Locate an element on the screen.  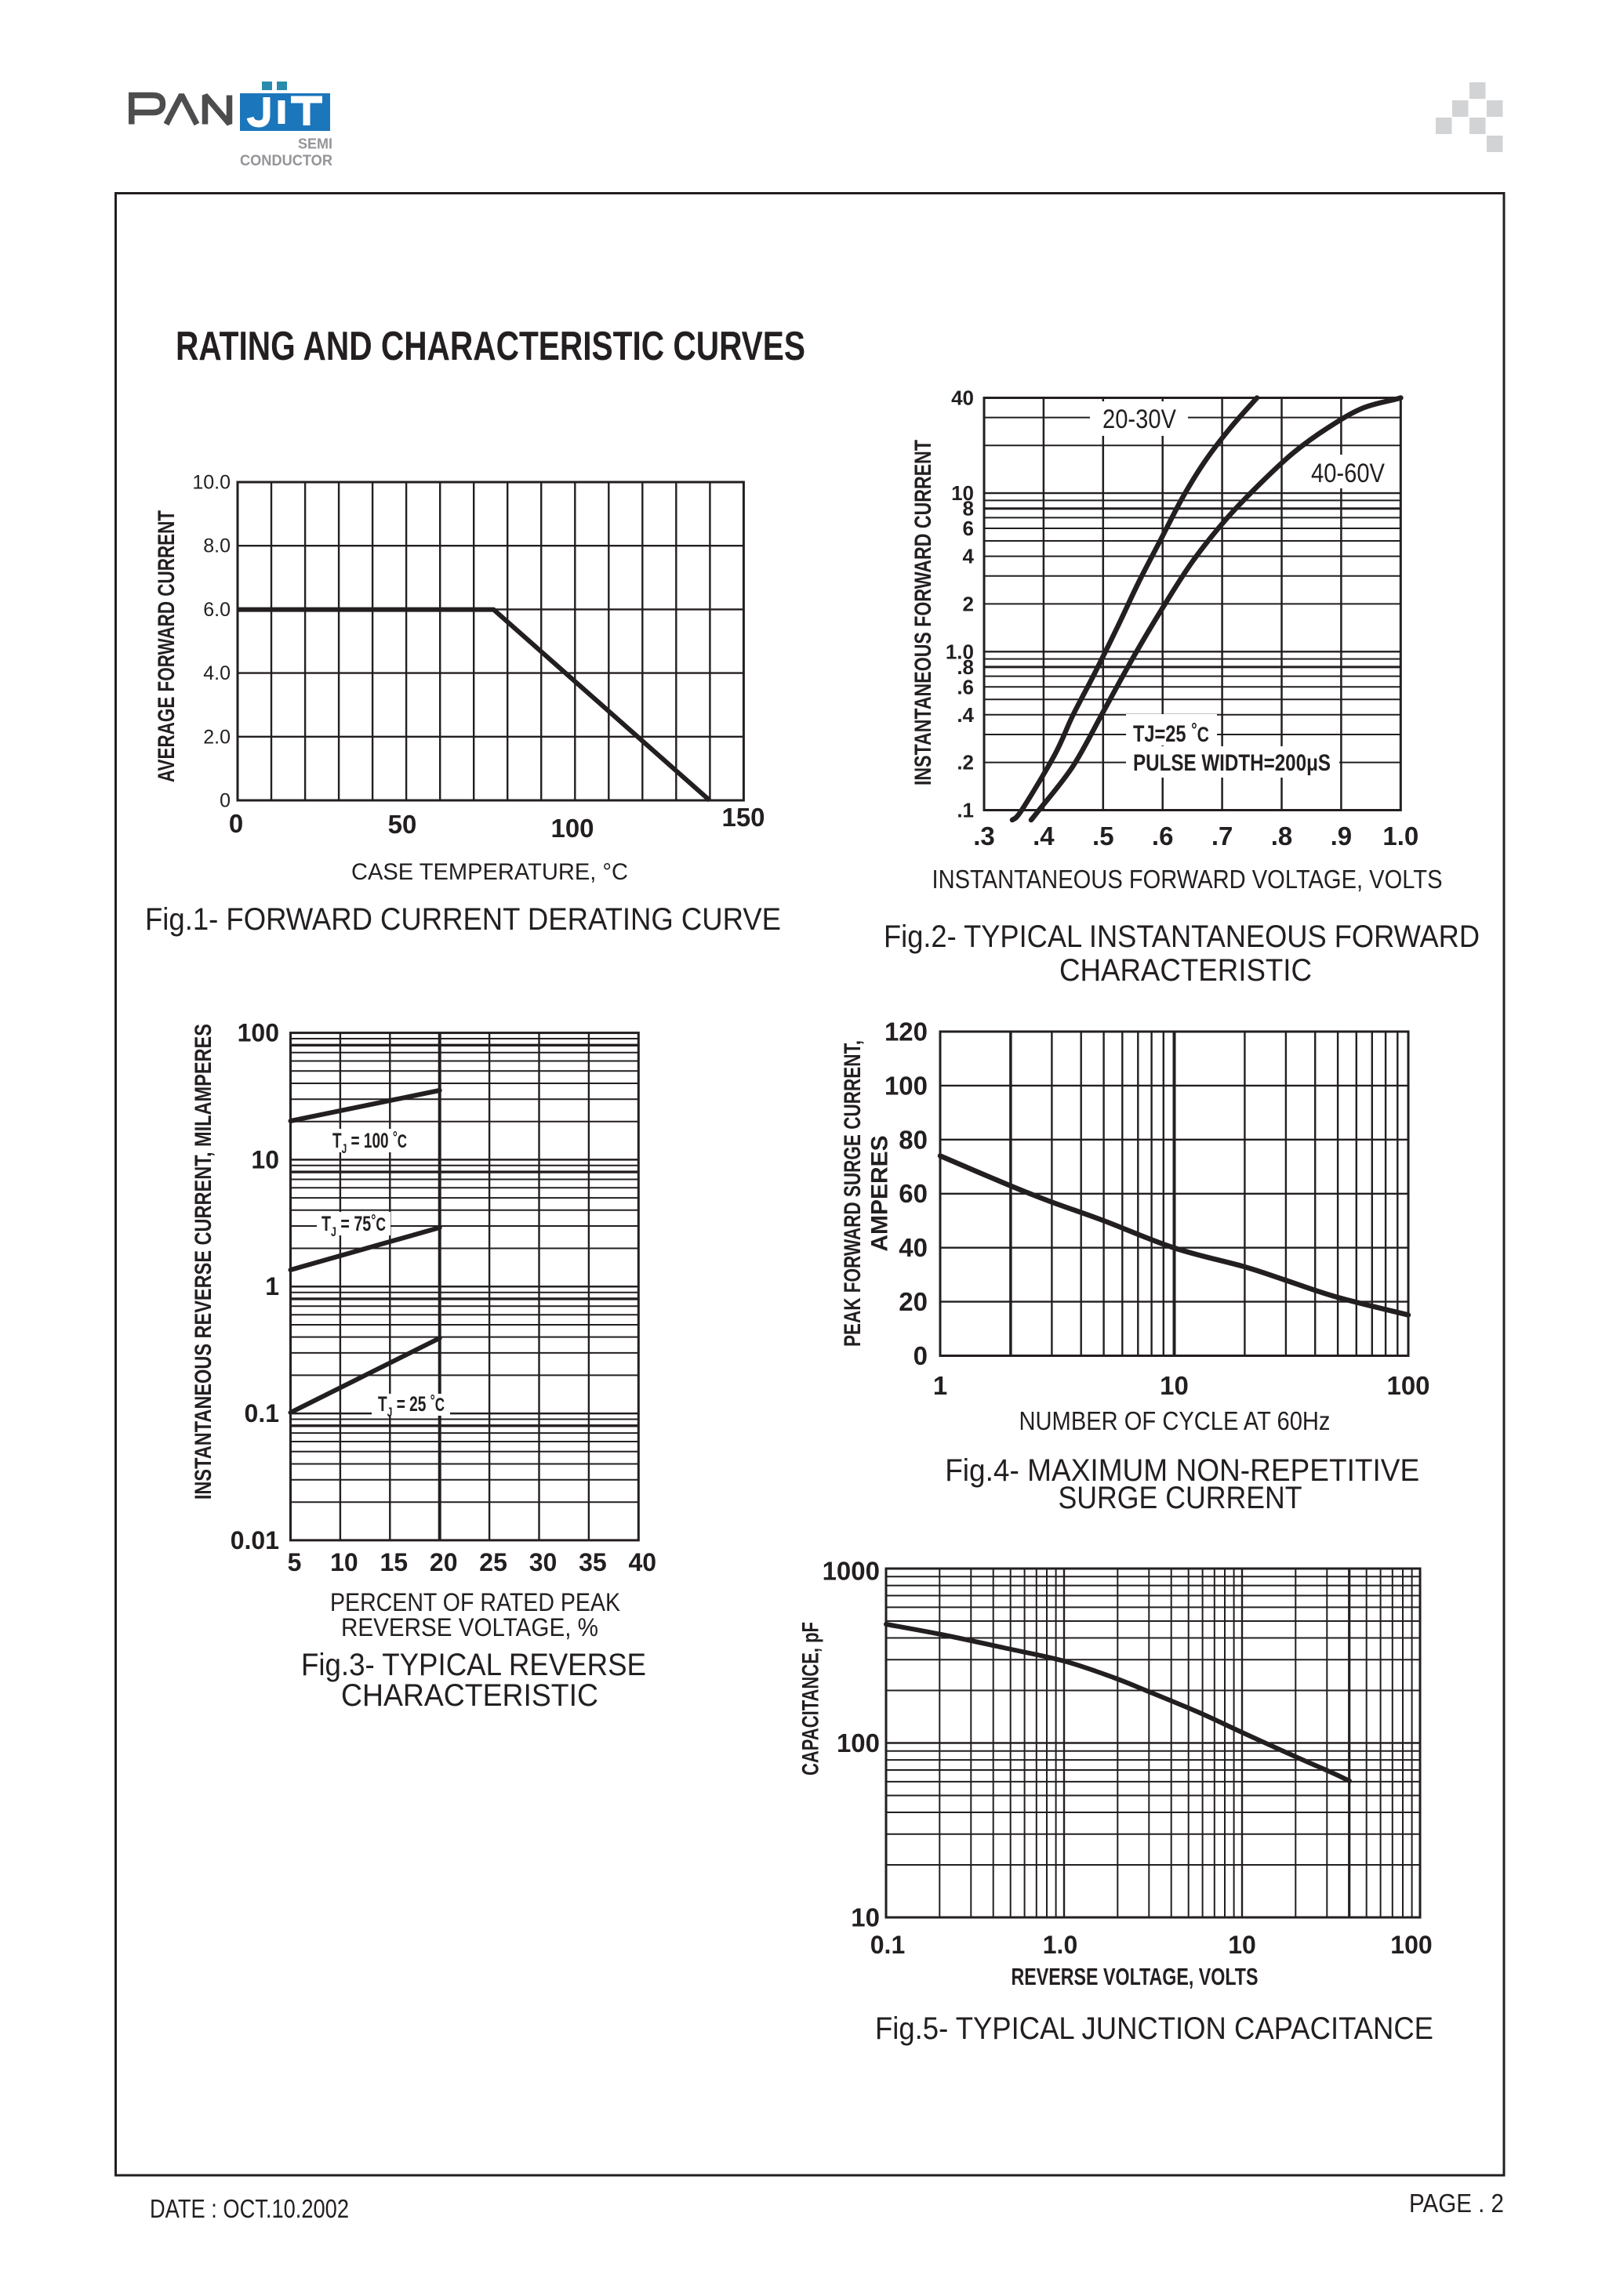
svg-text: Fig.4- MAXIMUM NON-REPETITIVE is located at coordinates (1182, 1470).